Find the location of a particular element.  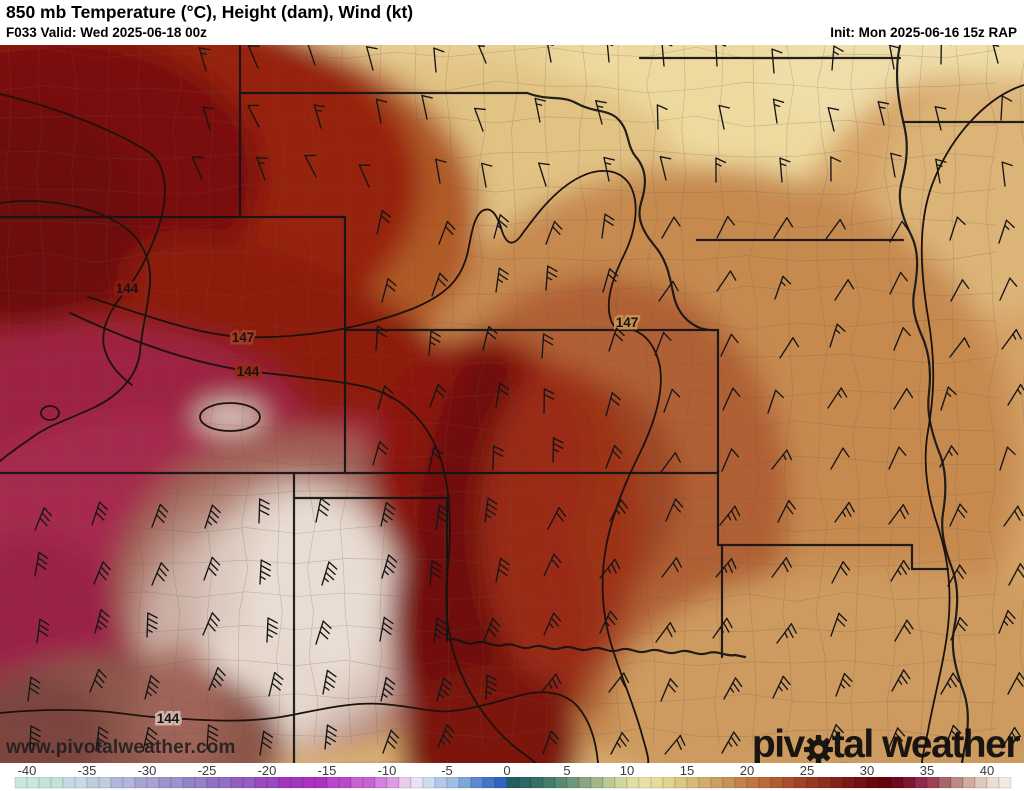

legend-tick-label: -40 is located at coordinates (27, 770).